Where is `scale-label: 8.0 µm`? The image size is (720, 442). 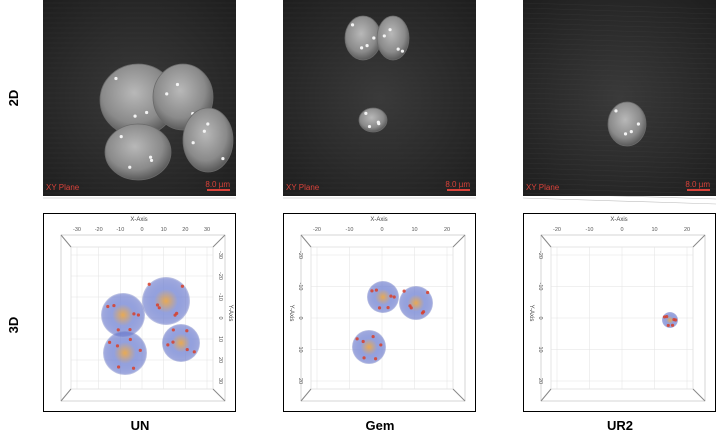
scale-label: 8.0 µm is located at coordinates (457, 184).